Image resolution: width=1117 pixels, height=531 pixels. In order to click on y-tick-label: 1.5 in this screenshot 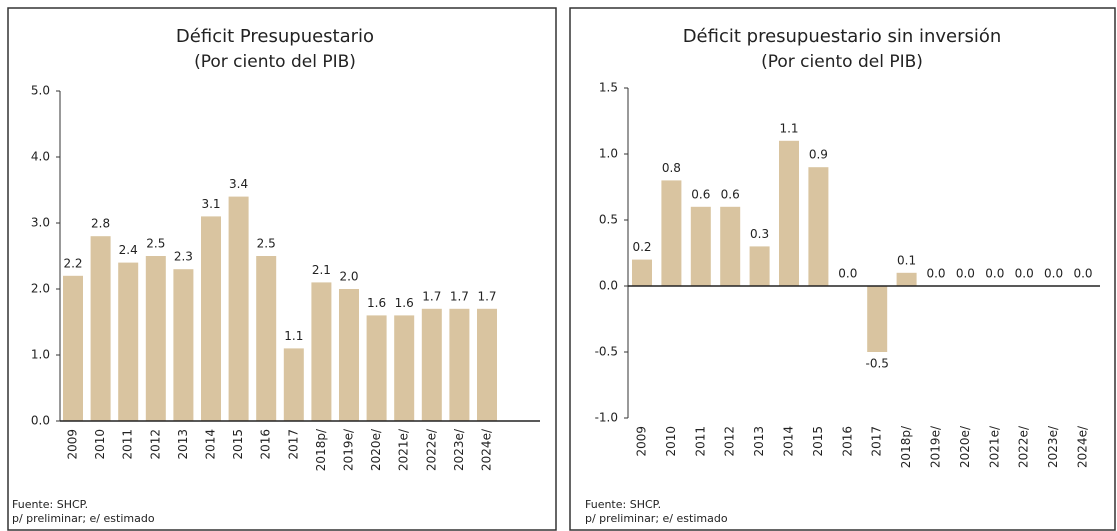, I will do `click(608, 88)`.